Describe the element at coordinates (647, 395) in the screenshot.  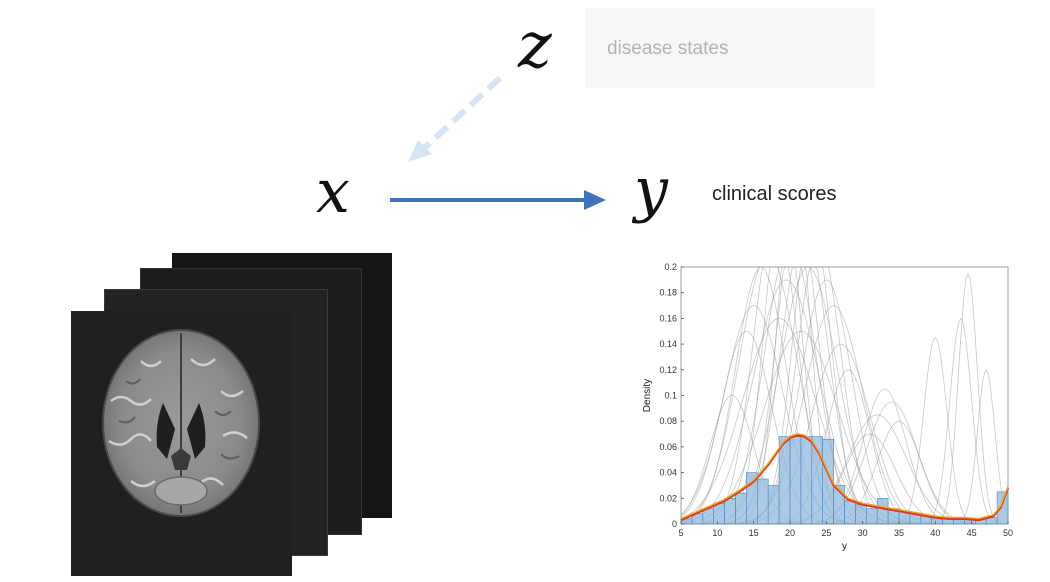
I see `y-axis-label: Density` at that location.